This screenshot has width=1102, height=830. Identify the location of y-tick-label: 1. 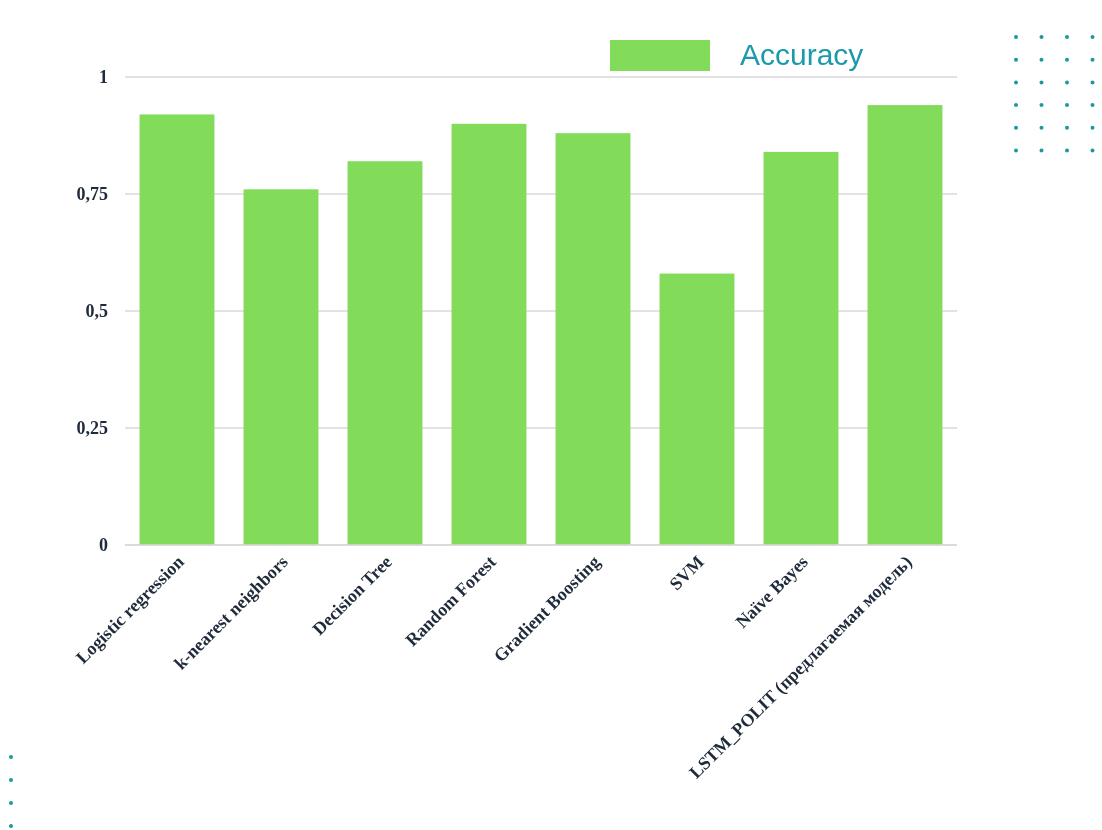
(103, 77).